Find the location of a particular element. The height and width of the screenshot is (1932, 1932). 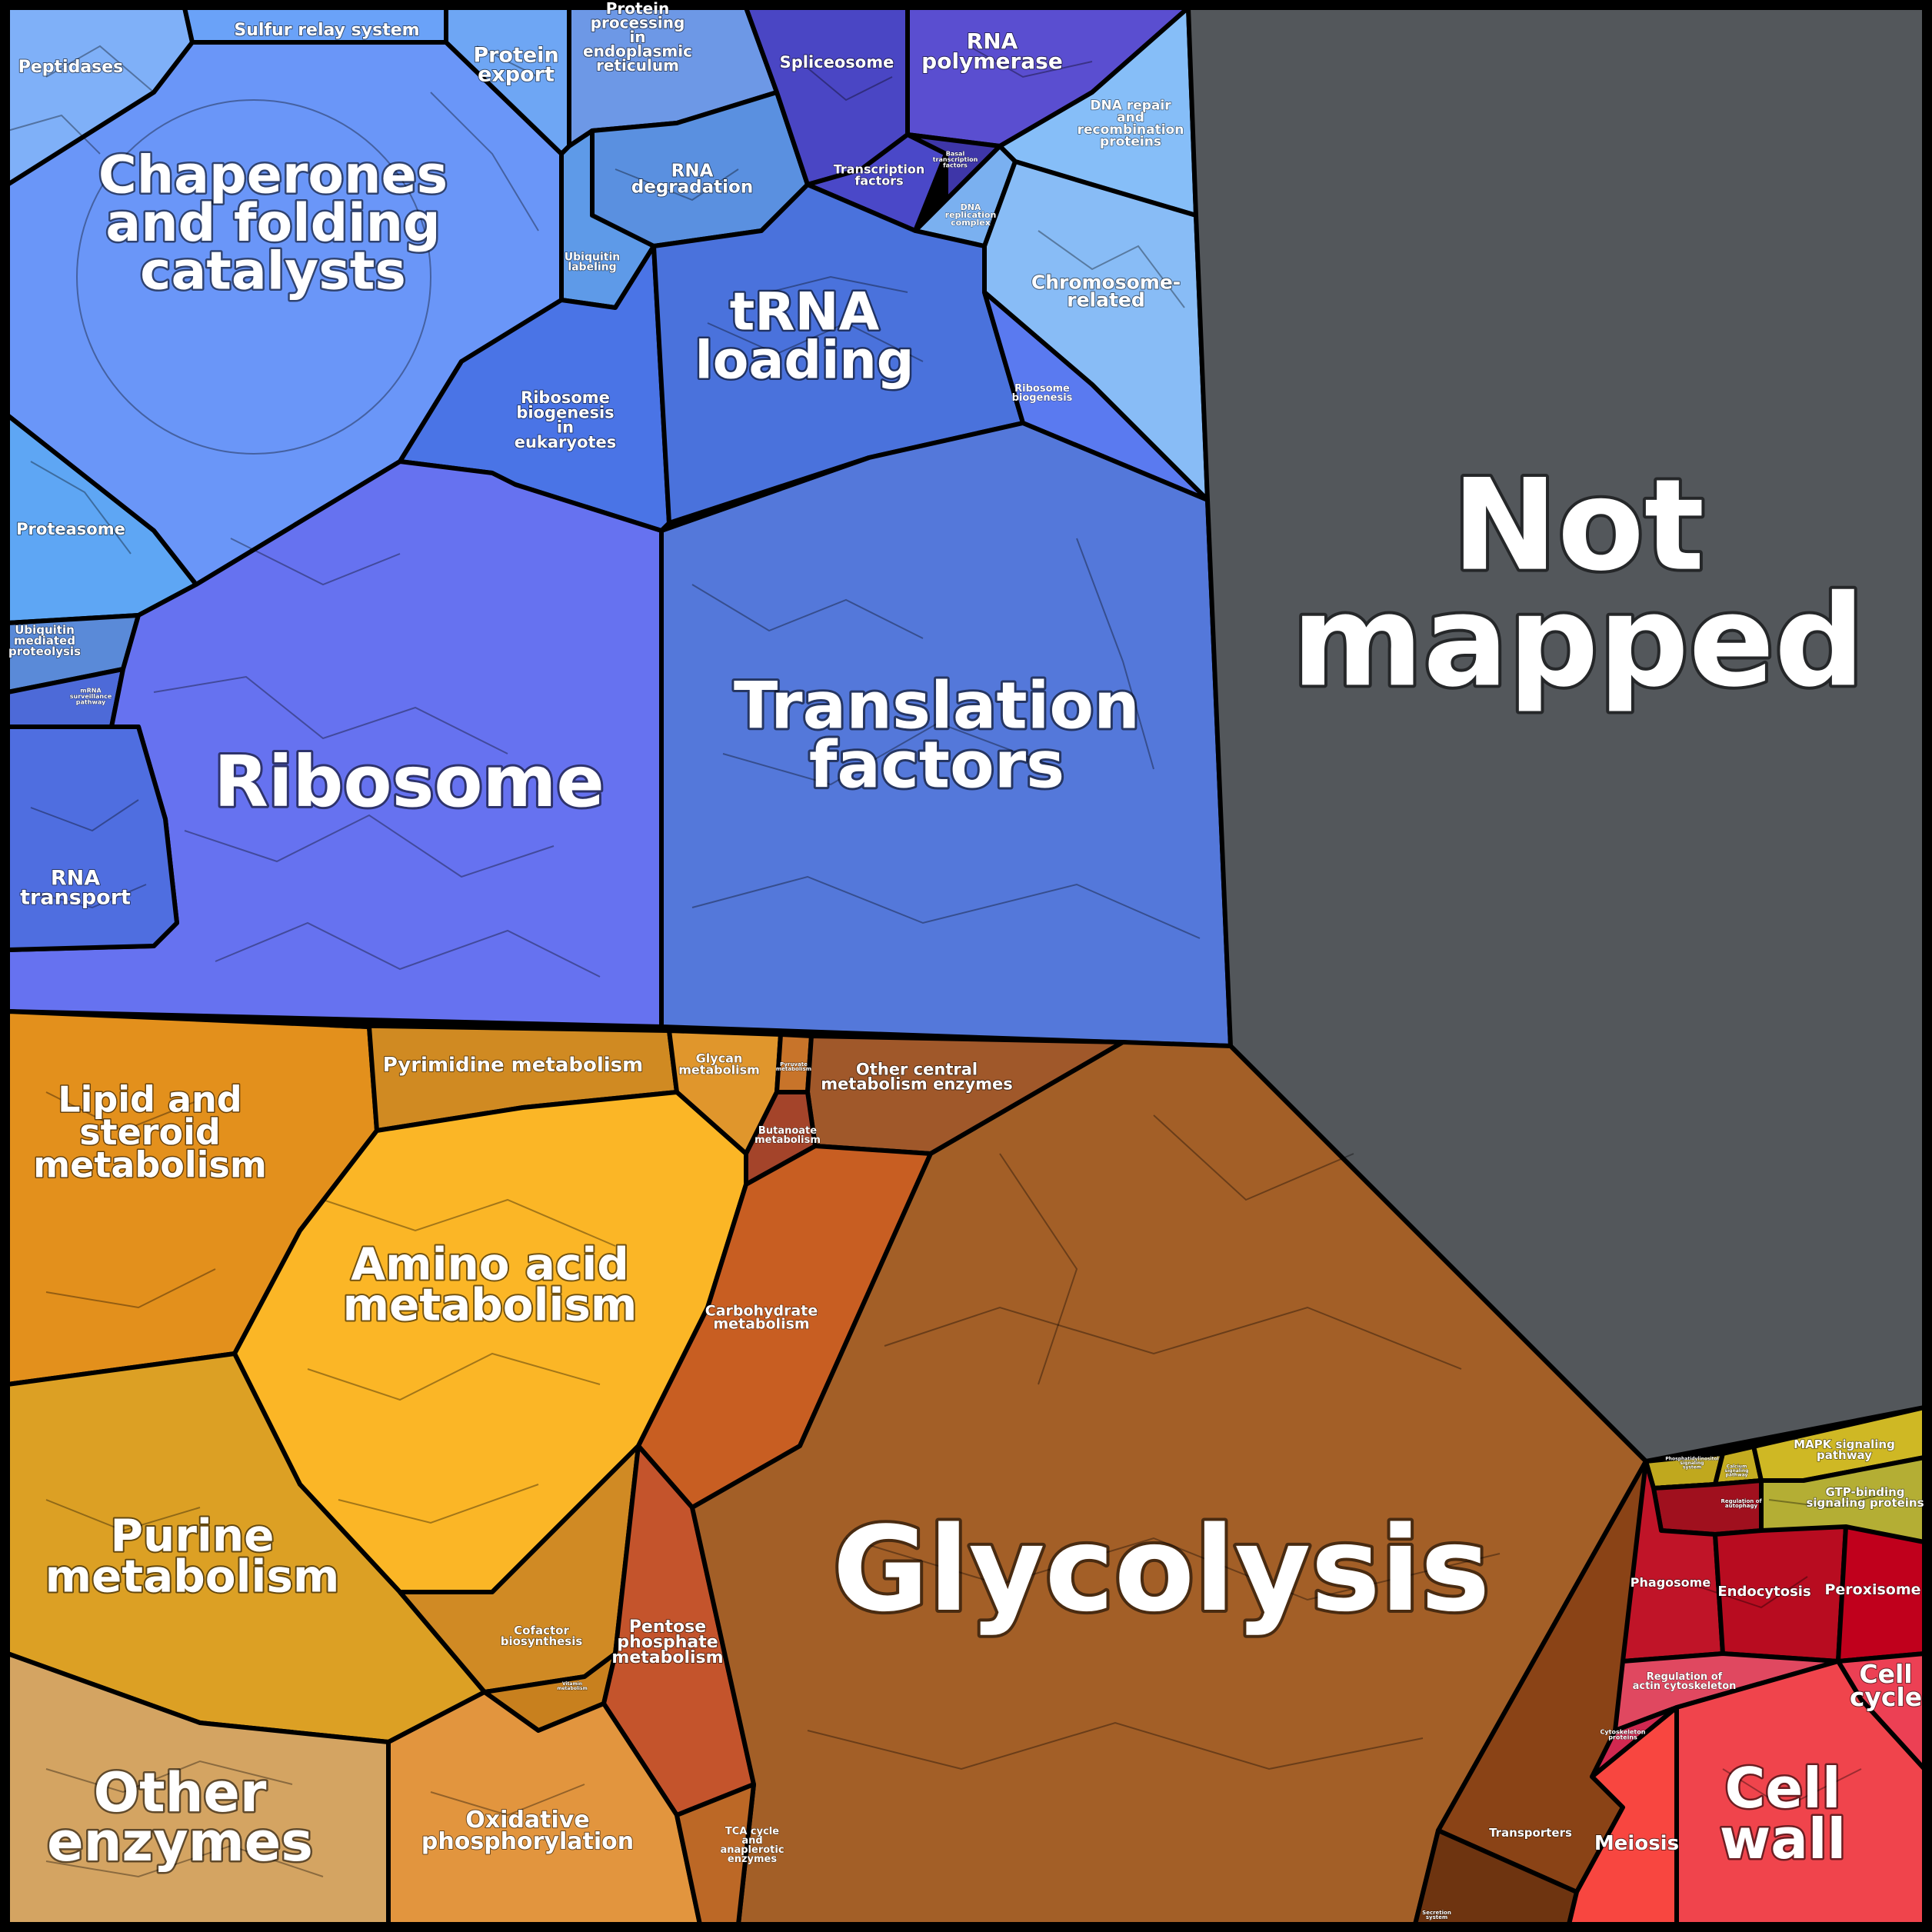

label-secretion: Secretion system is located at coordinates (1436, 1915).